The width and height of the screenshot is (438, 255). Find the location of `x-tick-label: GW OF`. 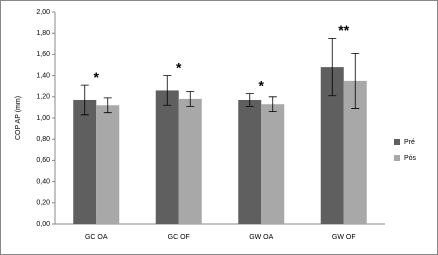

x-tick-label: GW OF is located at coordinates (344, 237).